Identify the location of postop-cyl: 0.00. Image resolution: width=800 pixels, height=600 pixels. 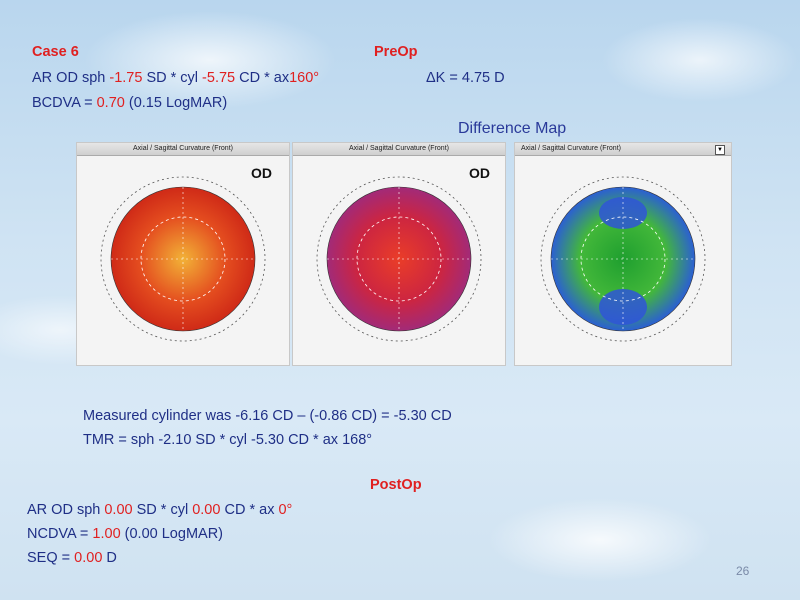
(206, 510).